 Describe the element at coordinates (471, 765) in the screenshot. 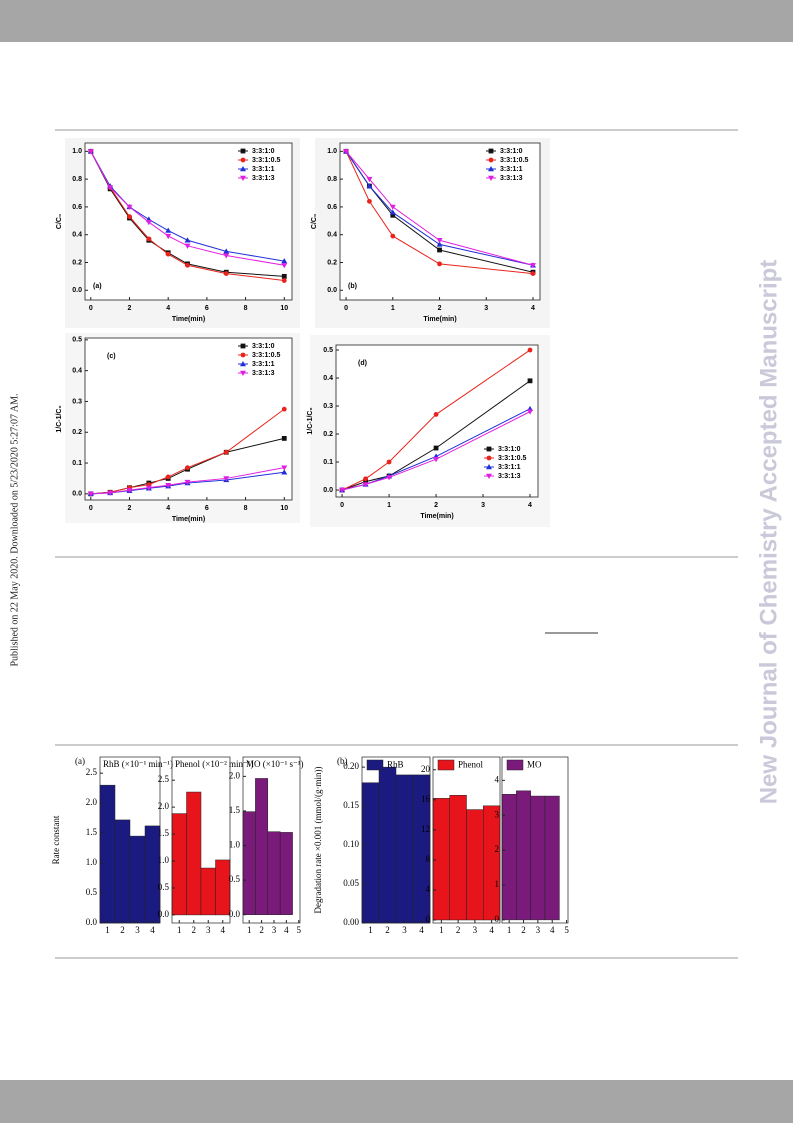

I see `legend-label: Phenol` at that location.